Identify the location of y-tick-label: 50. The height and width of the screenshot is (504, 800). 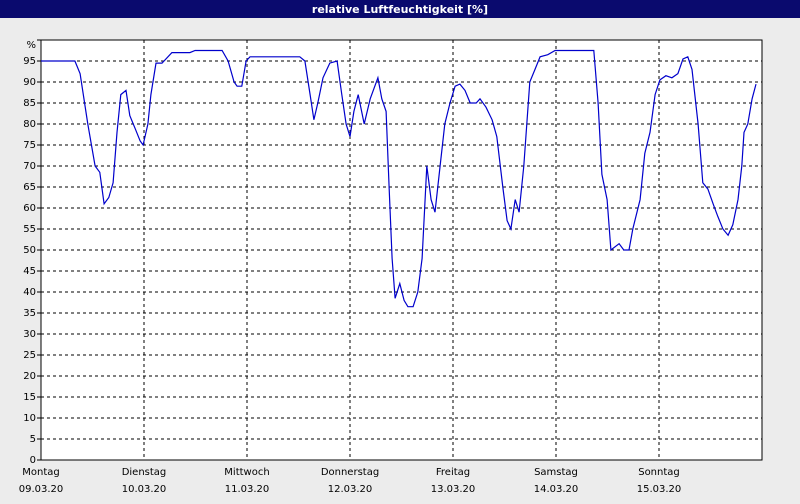
(29, 250).